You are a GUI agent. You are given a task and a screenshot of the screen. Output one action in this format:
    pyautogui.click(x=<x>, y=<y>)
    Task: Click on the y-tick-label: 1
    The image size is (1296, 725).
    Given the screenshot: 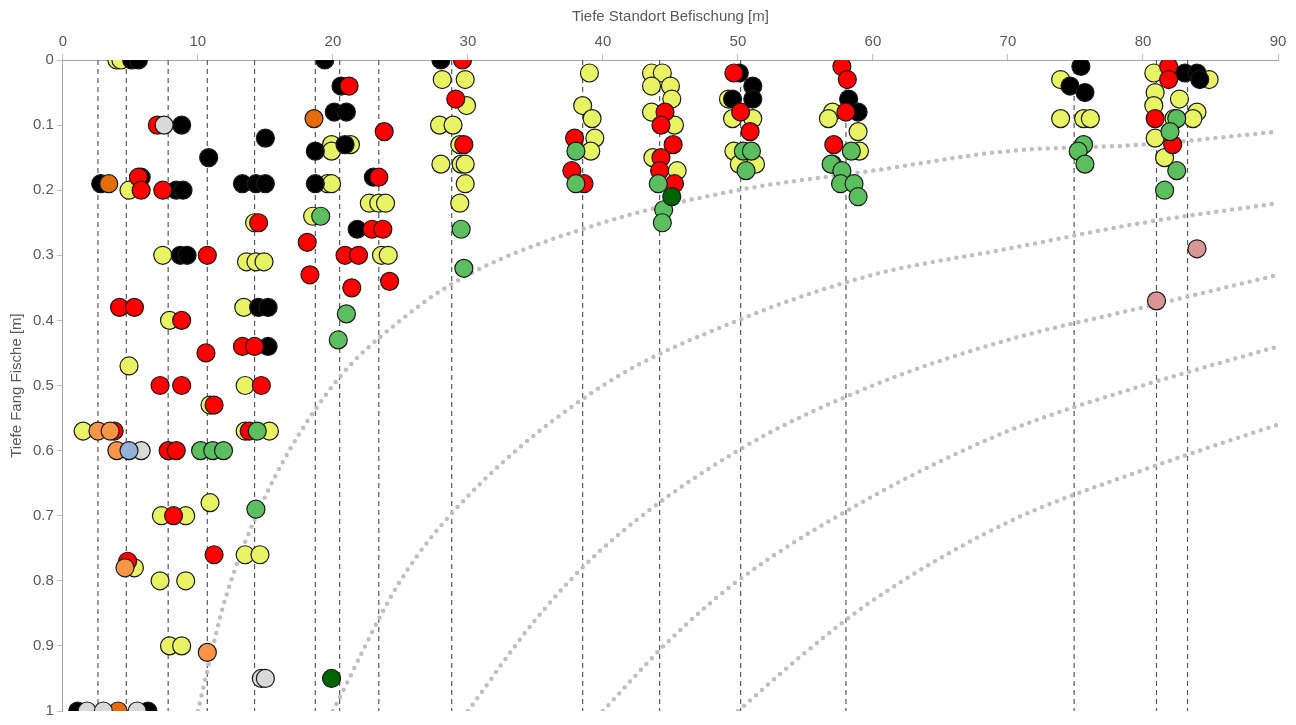 What is the action you would take?
    pyautogui.click(x=49, y=710)
    